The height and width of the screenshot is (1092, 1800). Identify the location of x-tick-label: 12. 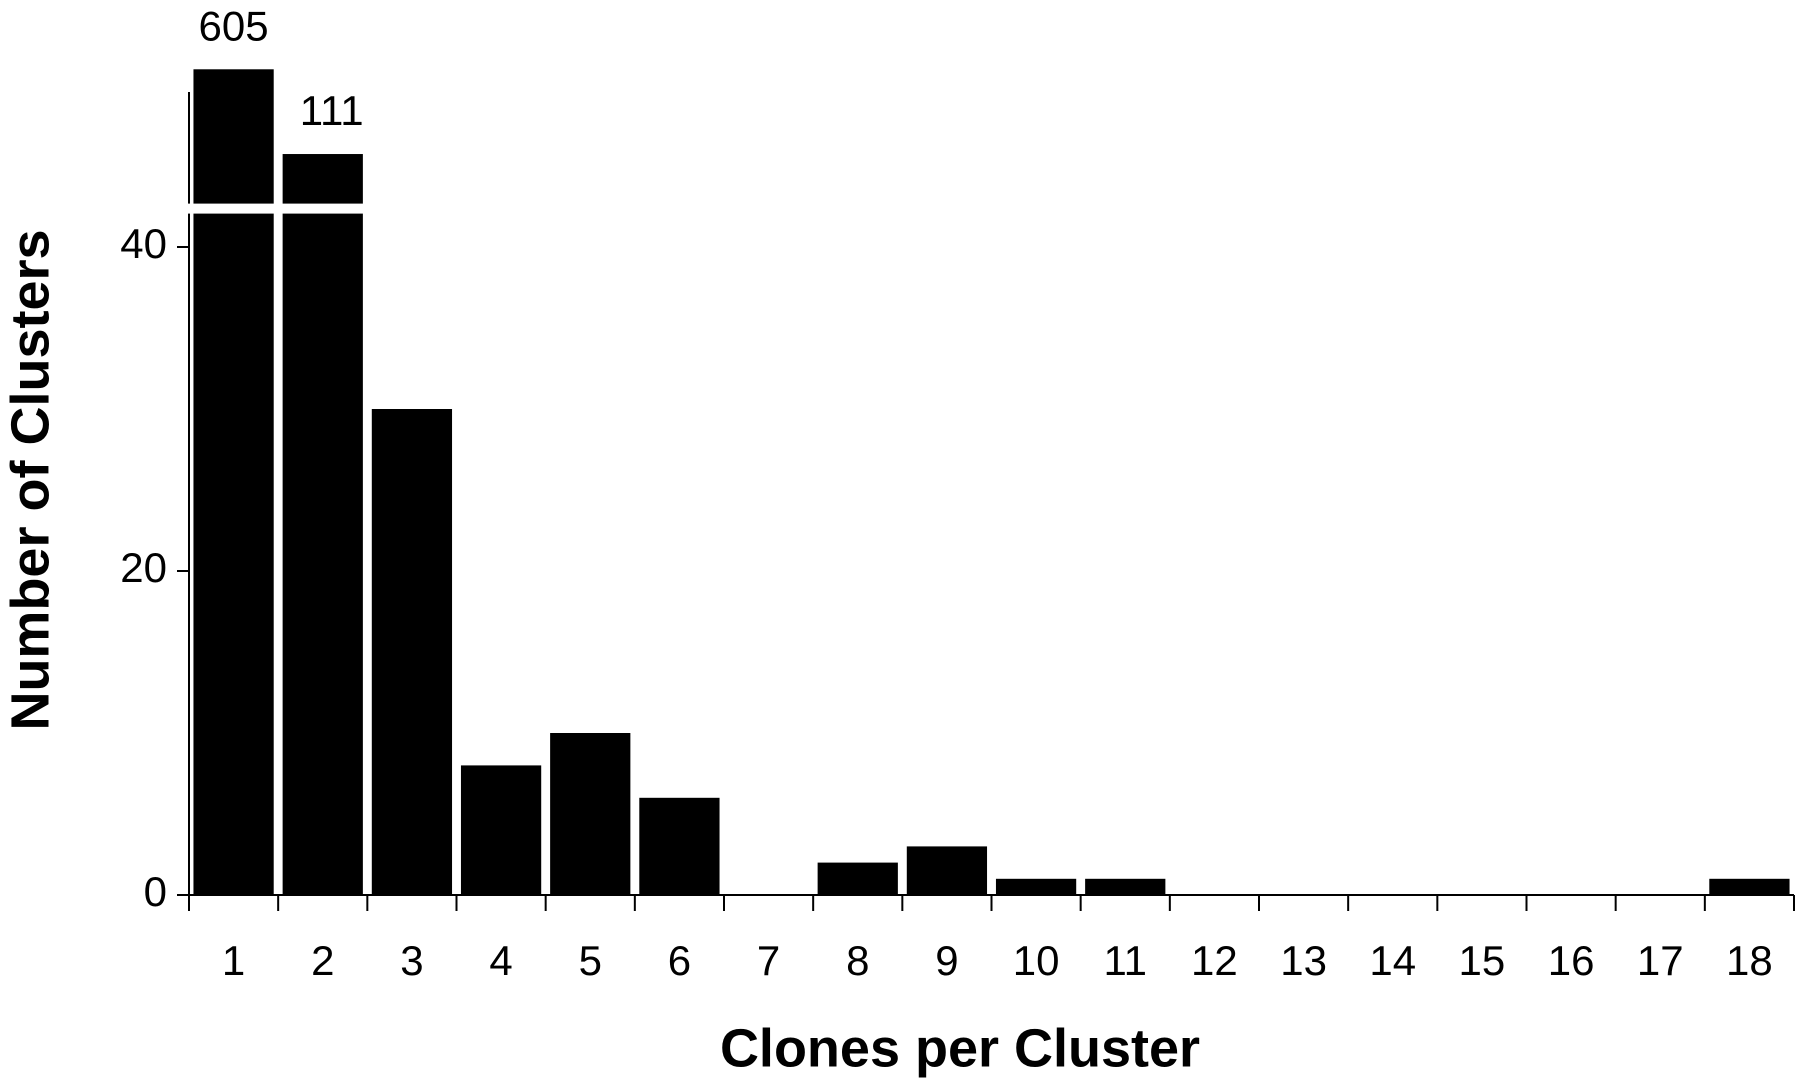
(1214, 960).